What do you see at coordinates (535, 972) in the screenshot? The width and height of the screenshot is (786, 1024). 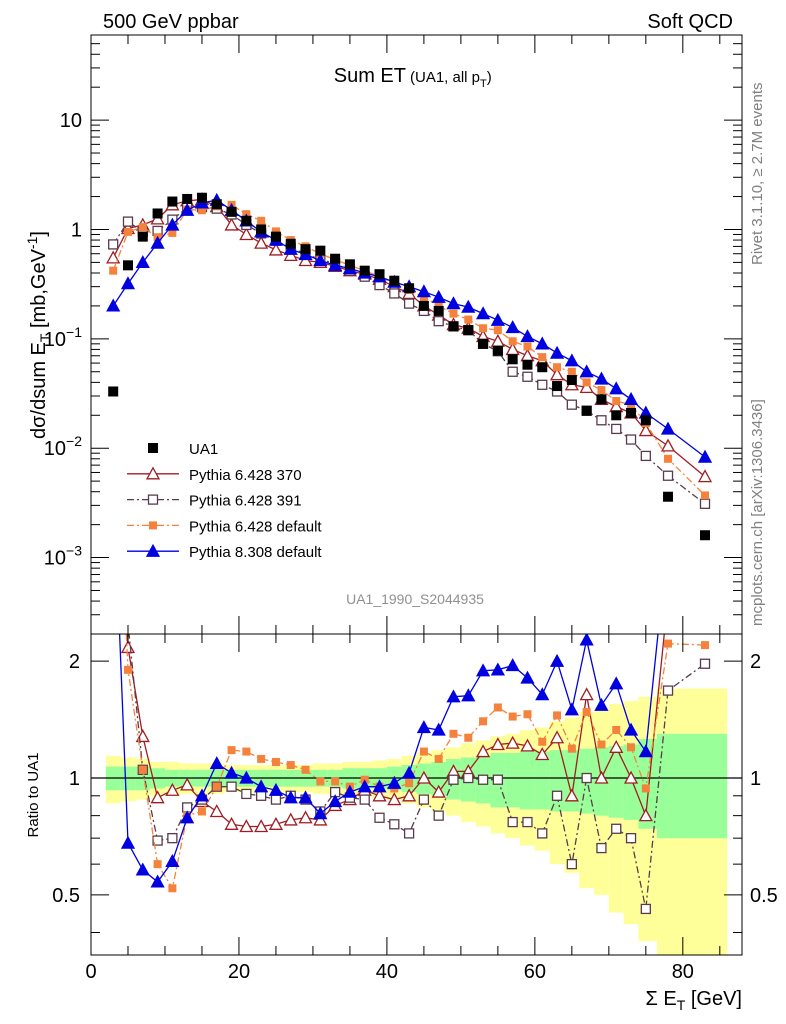 I see `x-tick-label: 60` at bounding box center [535, 972].